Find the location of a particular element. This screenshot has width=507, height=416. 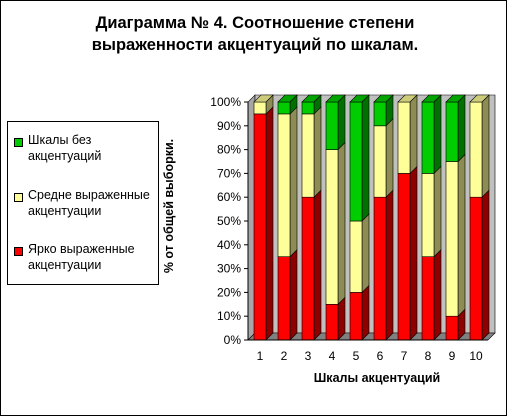

x-axis-label: Шкалы акцентуаций is located at coordinates (377, 378).